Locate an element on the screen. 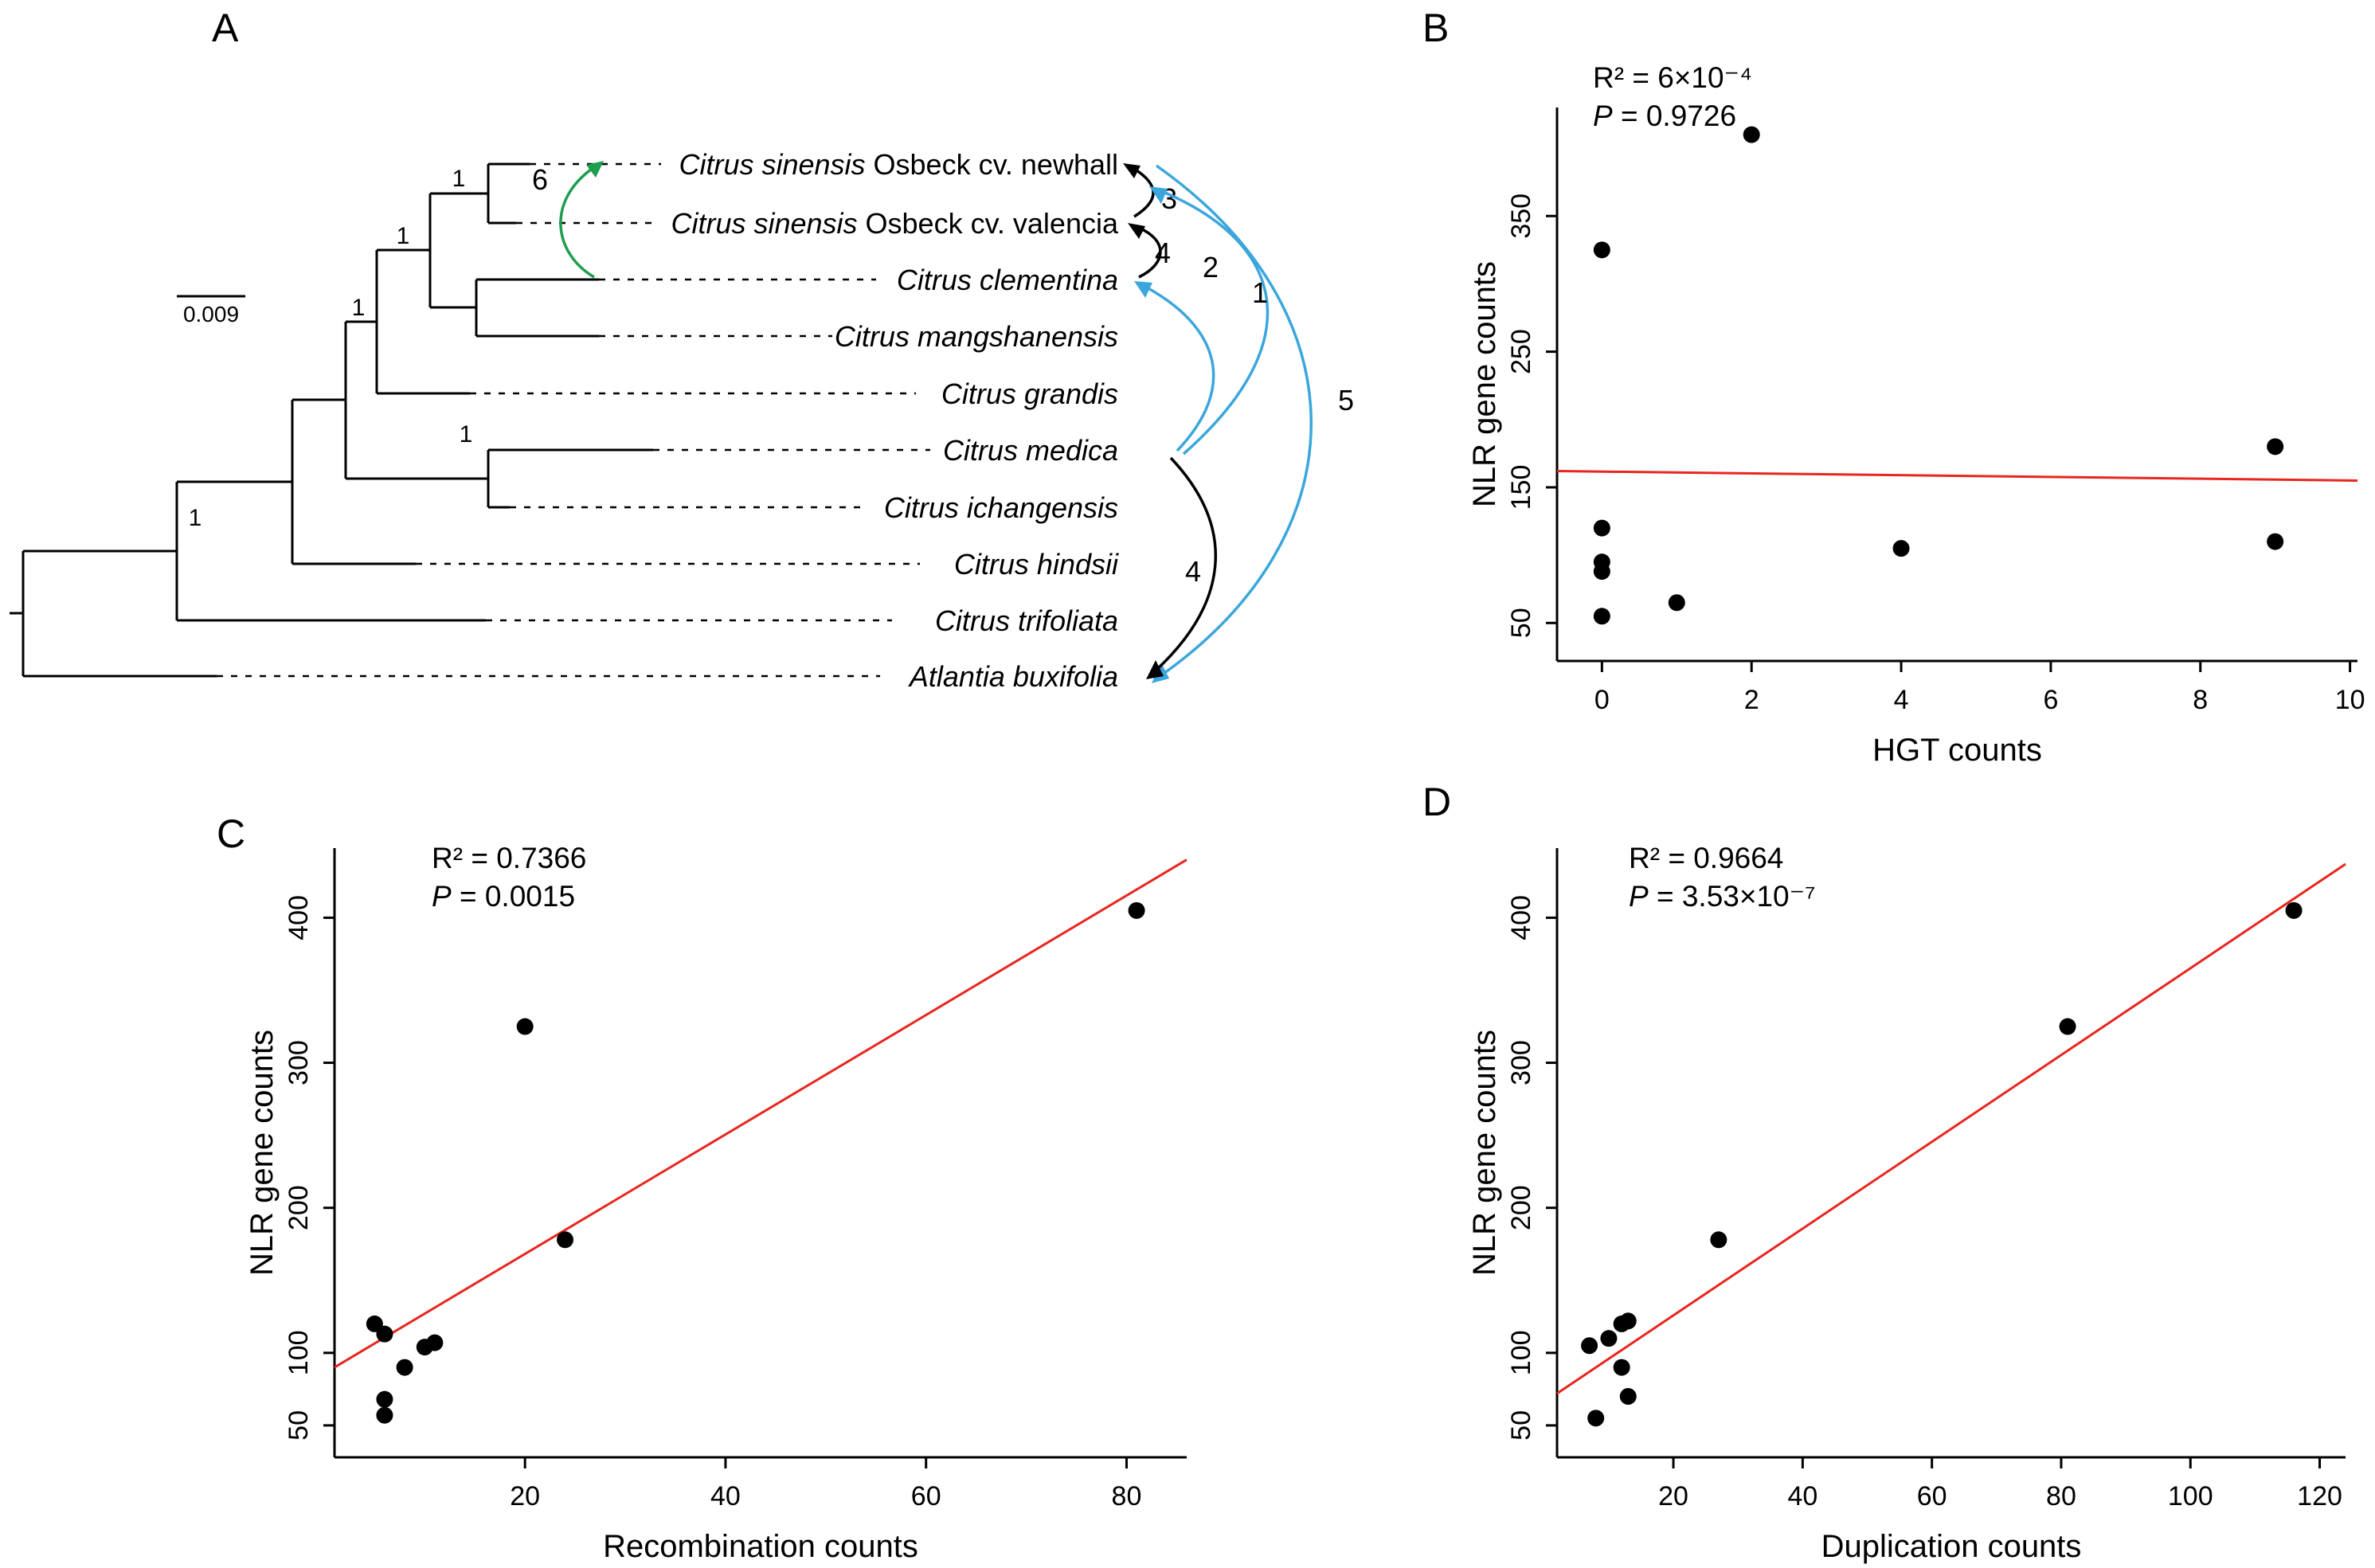  tree-branches is located at coordinates (331, 420).